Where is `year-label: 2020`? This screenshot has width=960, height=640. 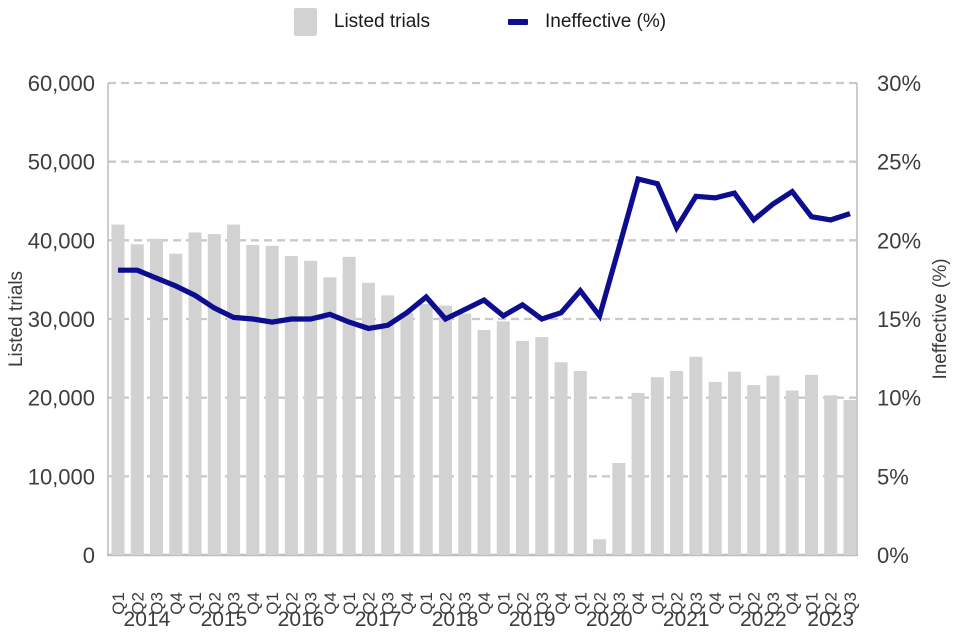
year-label: 2020 is located at coordinates (609, 619).